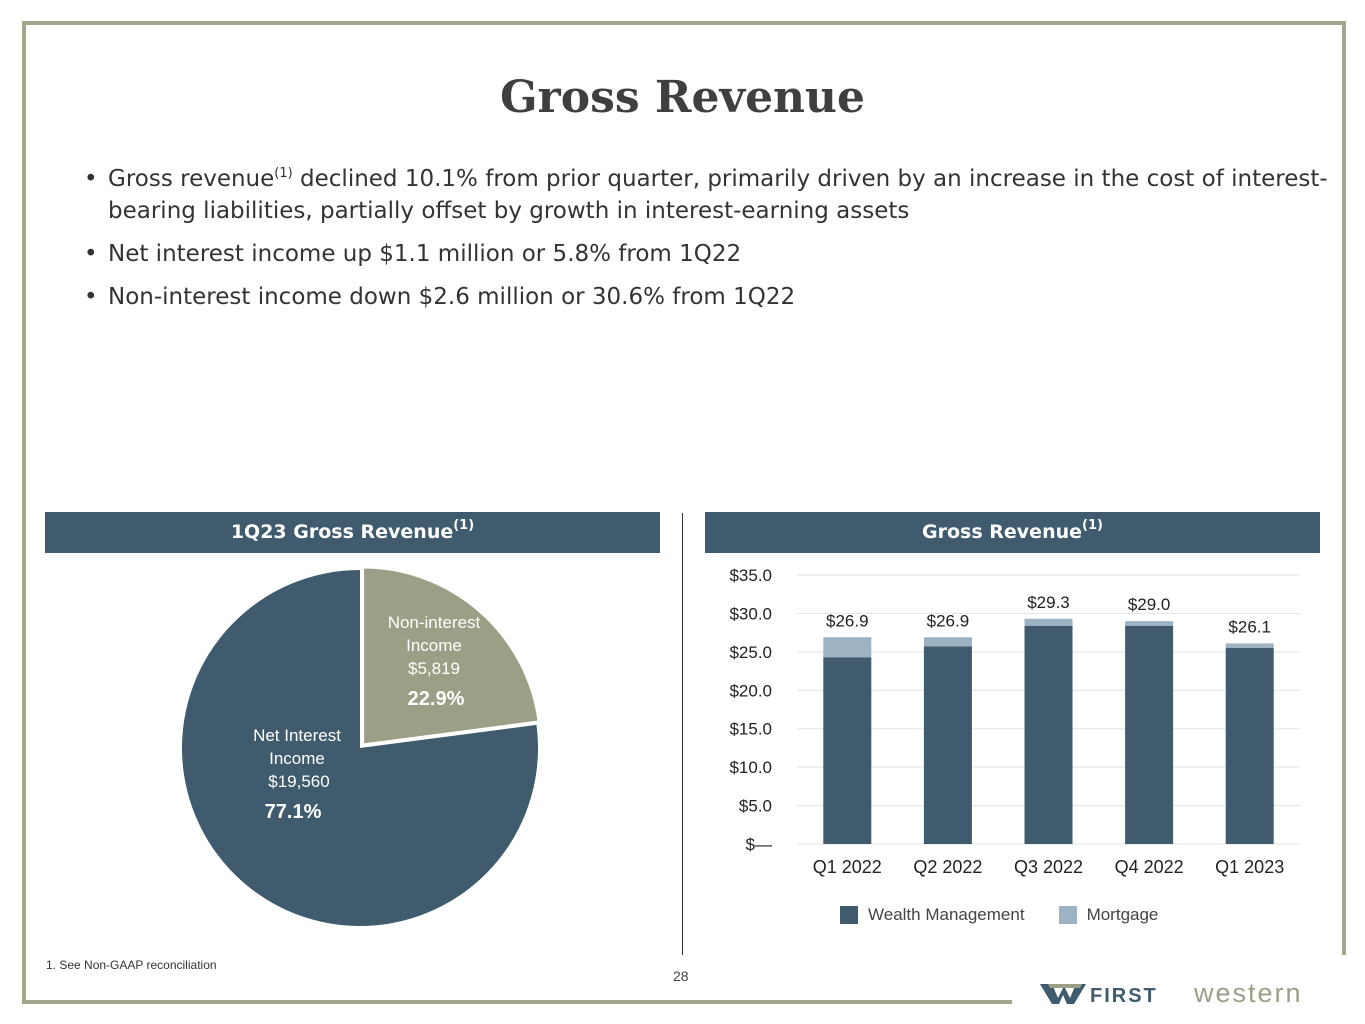 The height and width of the screenshot is (1024, 1365). Describe the element at coordinates (352, 532) in the screenshot. I see `pie-panel-header: 1Q23 Gross Revenue(1)` at that location.